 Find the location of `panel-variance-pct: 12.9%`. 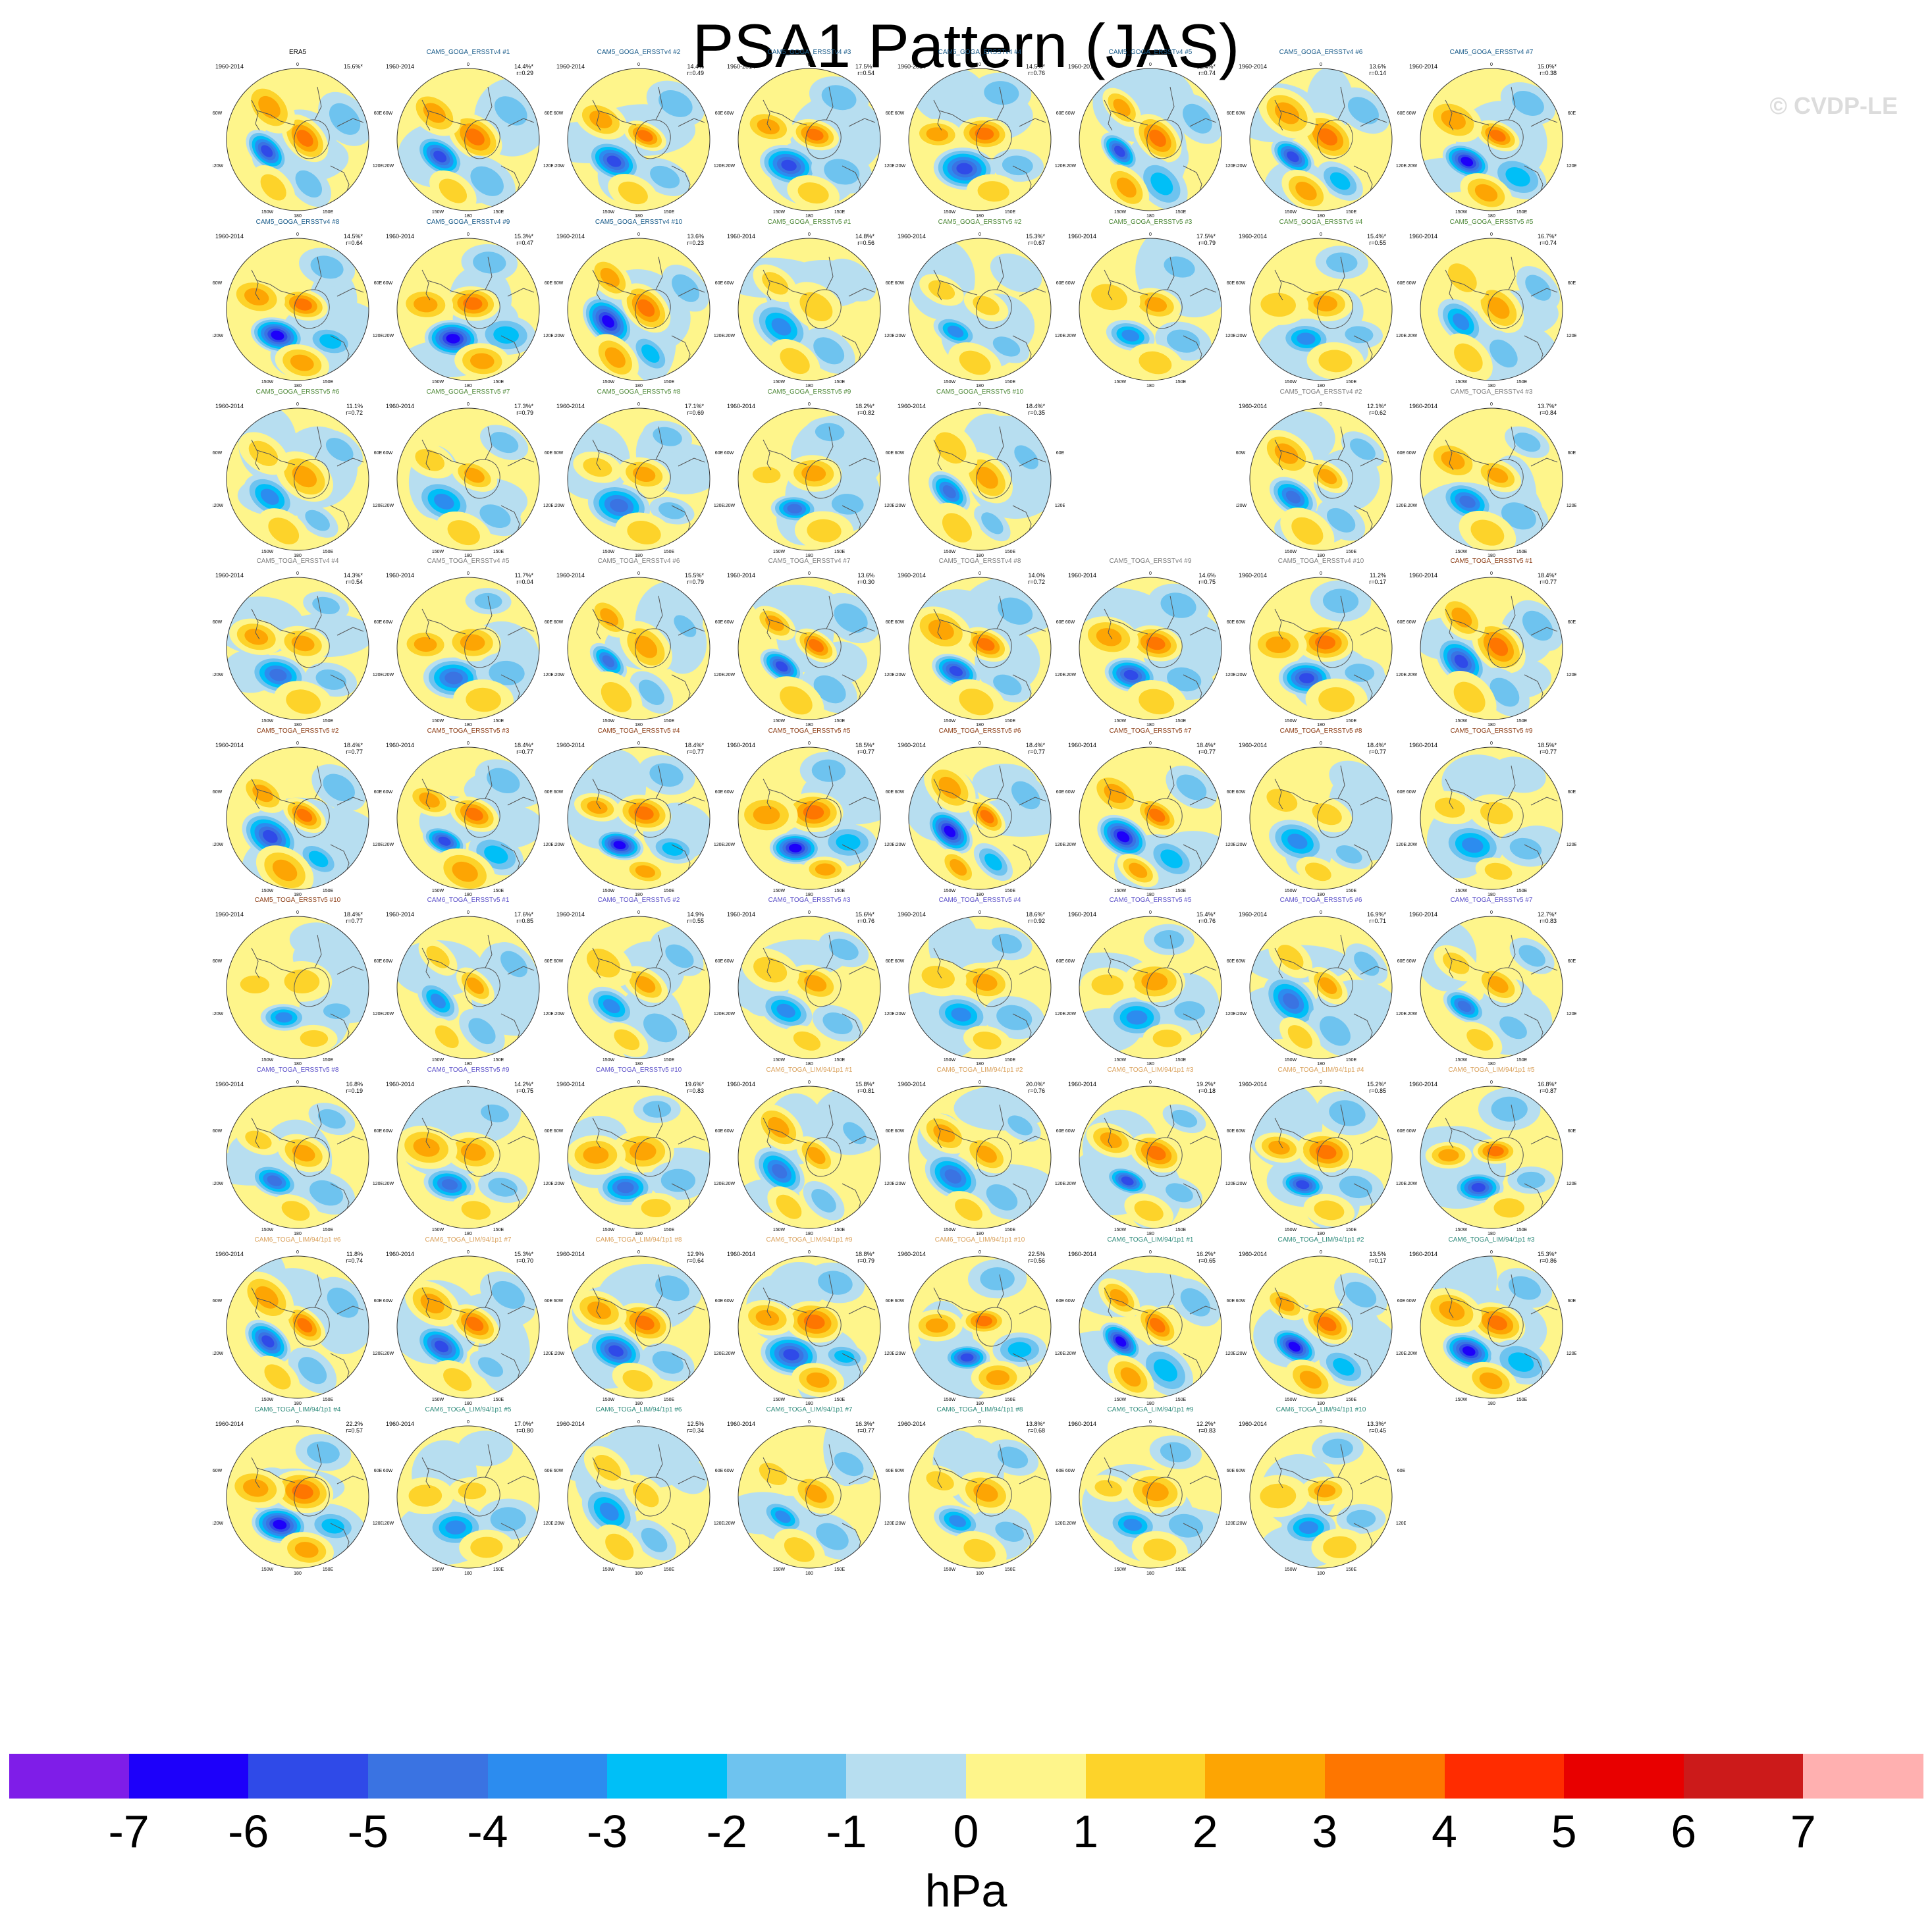

panel-variance-pct: 12.9% is located at coordinates (695, 1254).